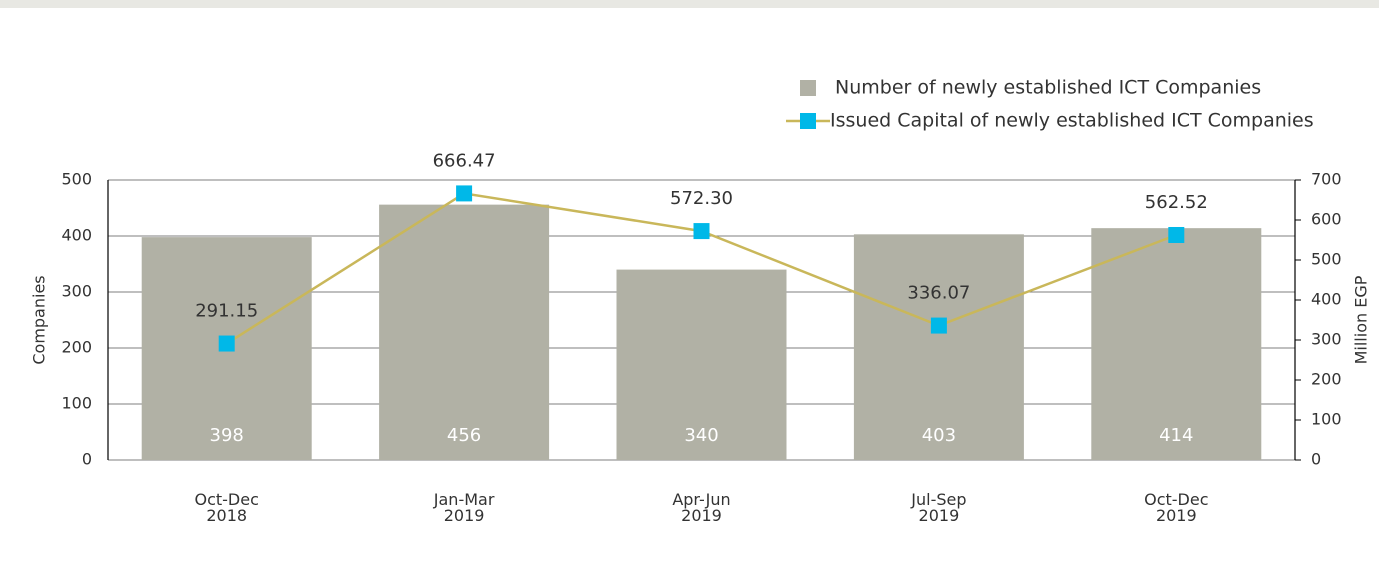  Describe the element at coordinates (1316, 459) in the screenshot. I see `y2-tick-label: 0` at that location.